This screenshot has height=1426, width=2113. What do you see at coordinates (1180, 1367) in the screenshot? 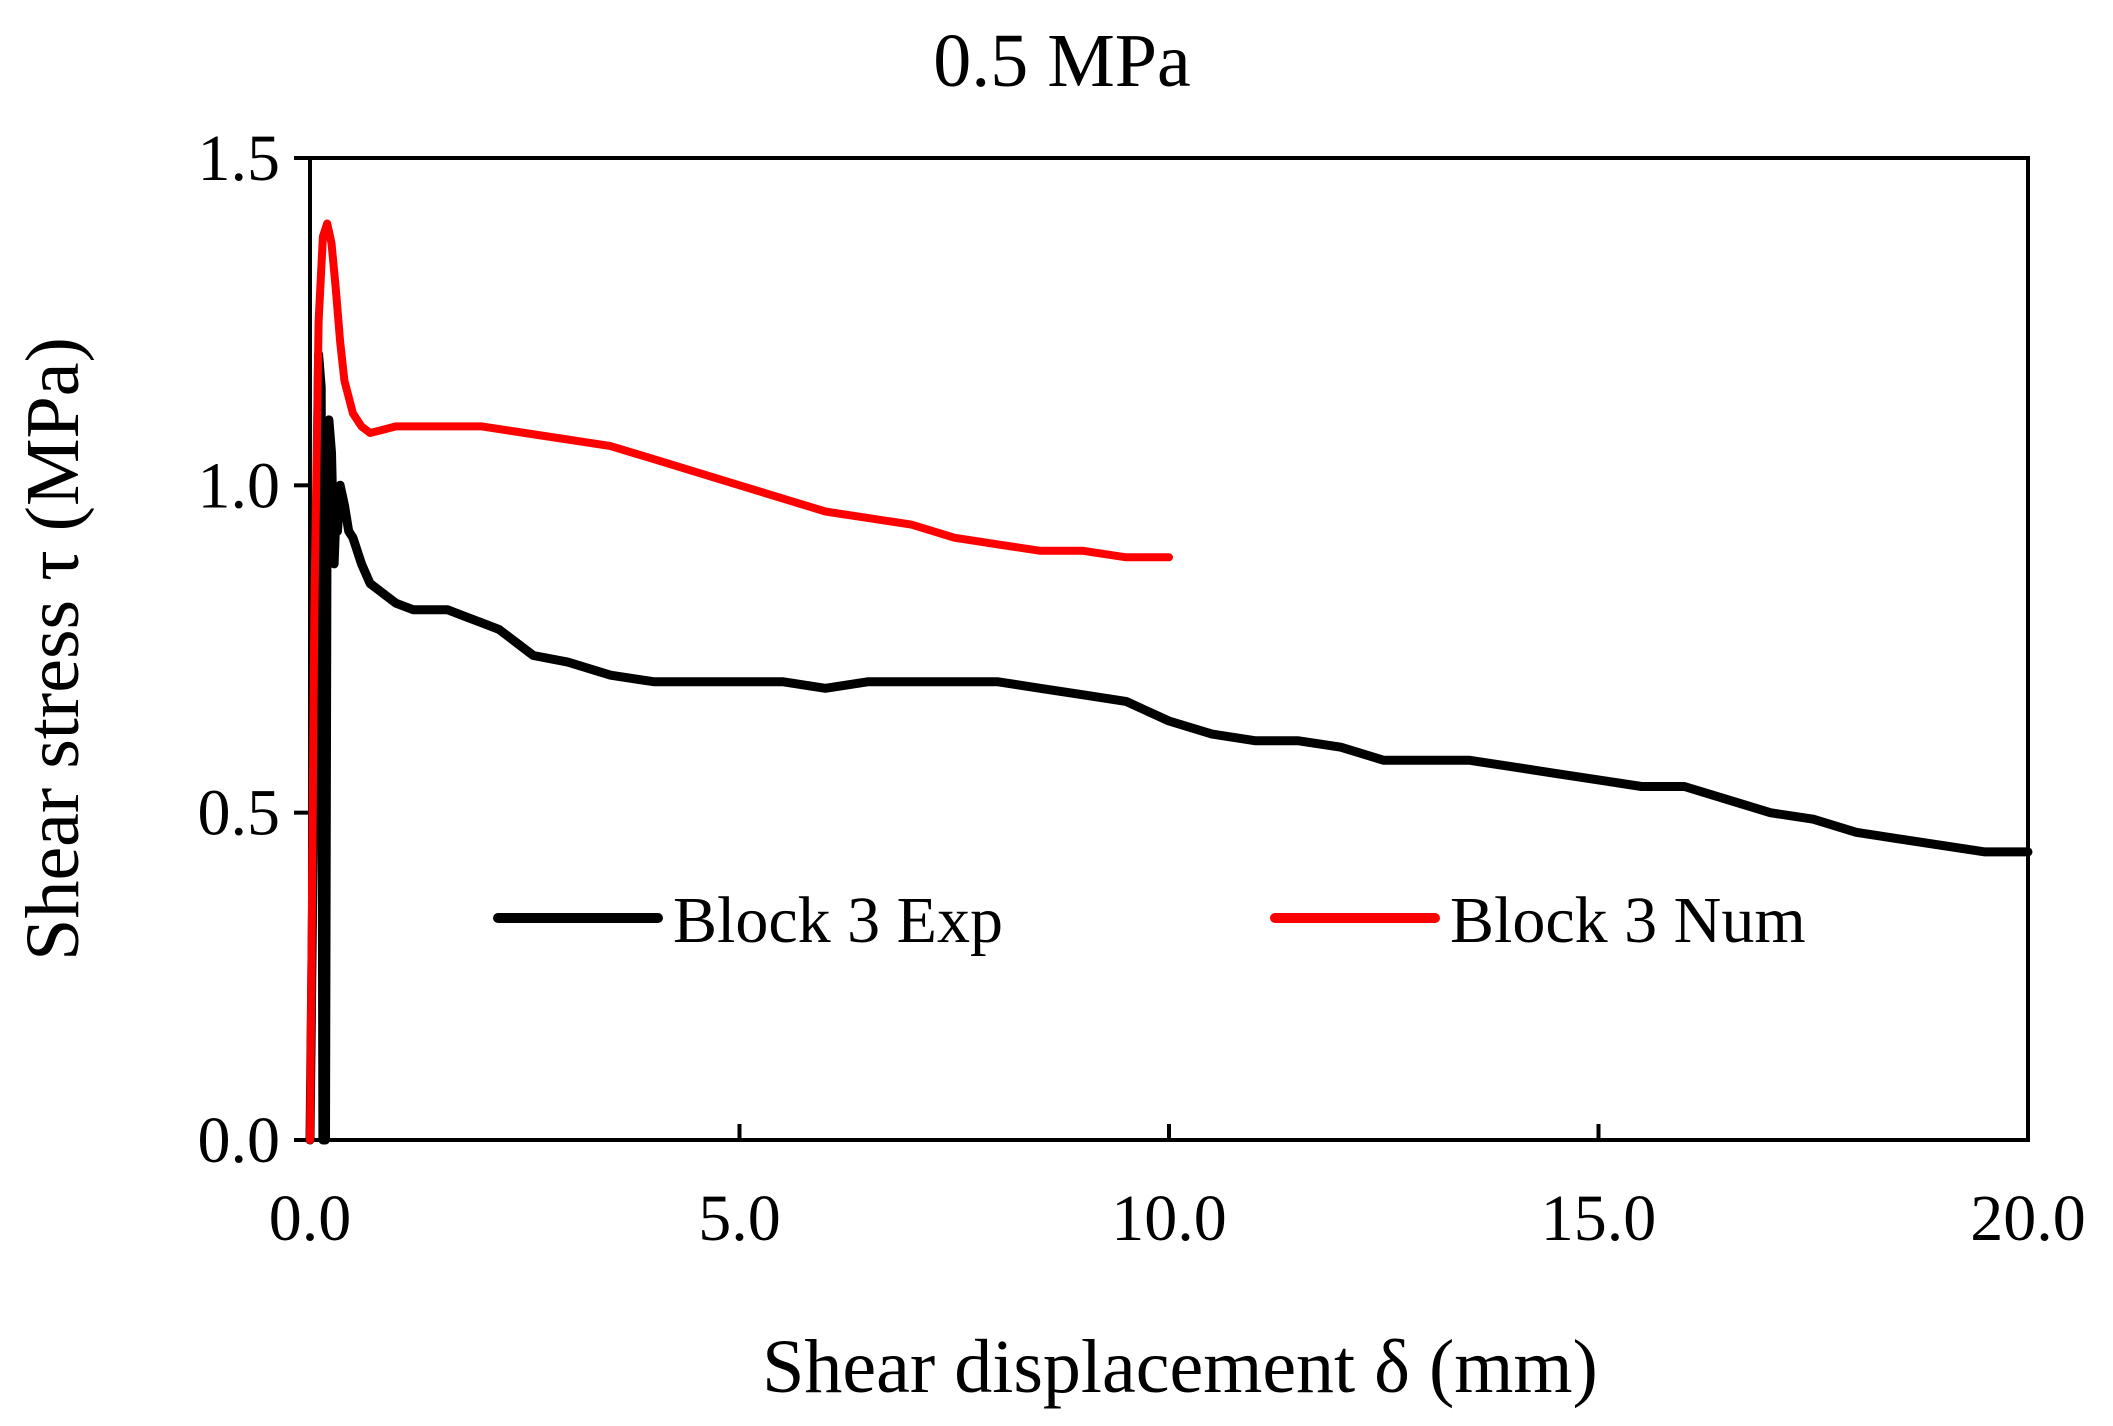
I see `x-axis-title: Shear displacement δ (mm)` at bounding box center [1180, 1367].